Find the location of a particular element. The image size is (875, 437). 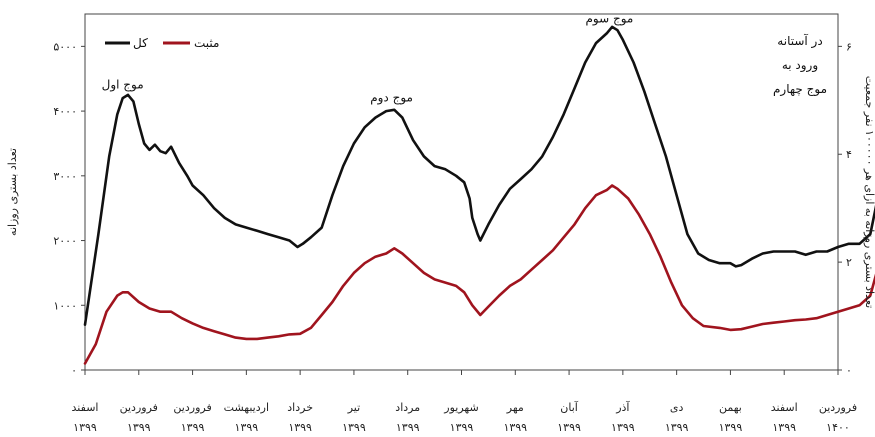

y-tick-label: ۲۰۰۰ is located at coordinates (65, 241).